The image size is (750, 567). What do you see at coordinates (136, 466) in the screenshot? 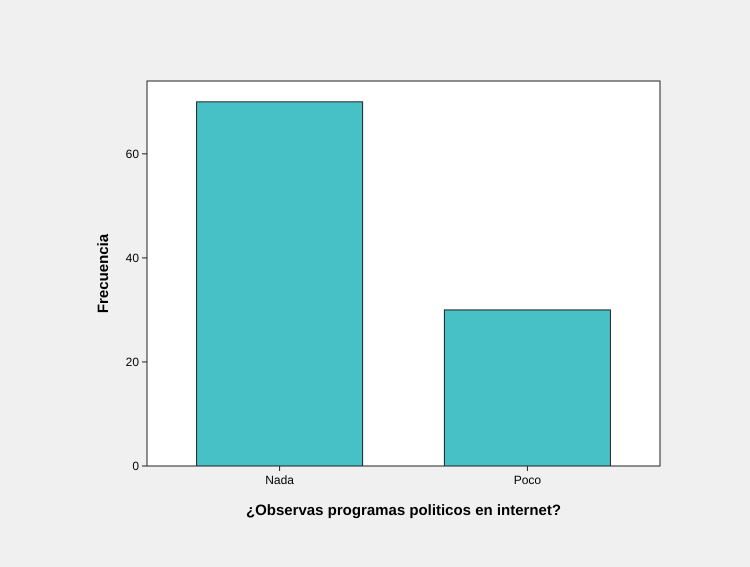
I see `y-tick-label: 0` at bounding box center [136, 466].